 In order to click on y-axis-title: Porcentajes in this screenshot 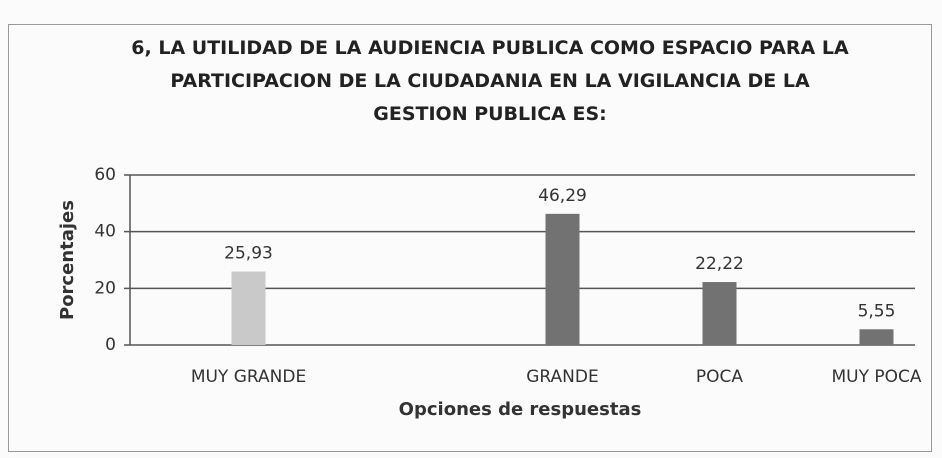, I will do `click(67, 260)`.